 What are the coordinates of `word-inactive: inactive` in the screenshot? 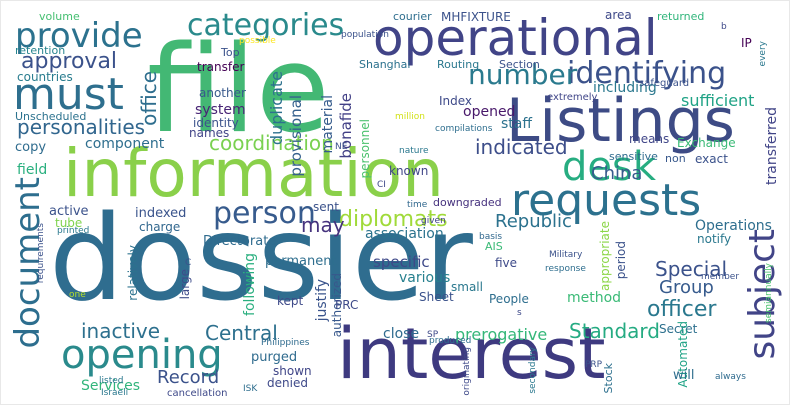 It's located at (121, 331).